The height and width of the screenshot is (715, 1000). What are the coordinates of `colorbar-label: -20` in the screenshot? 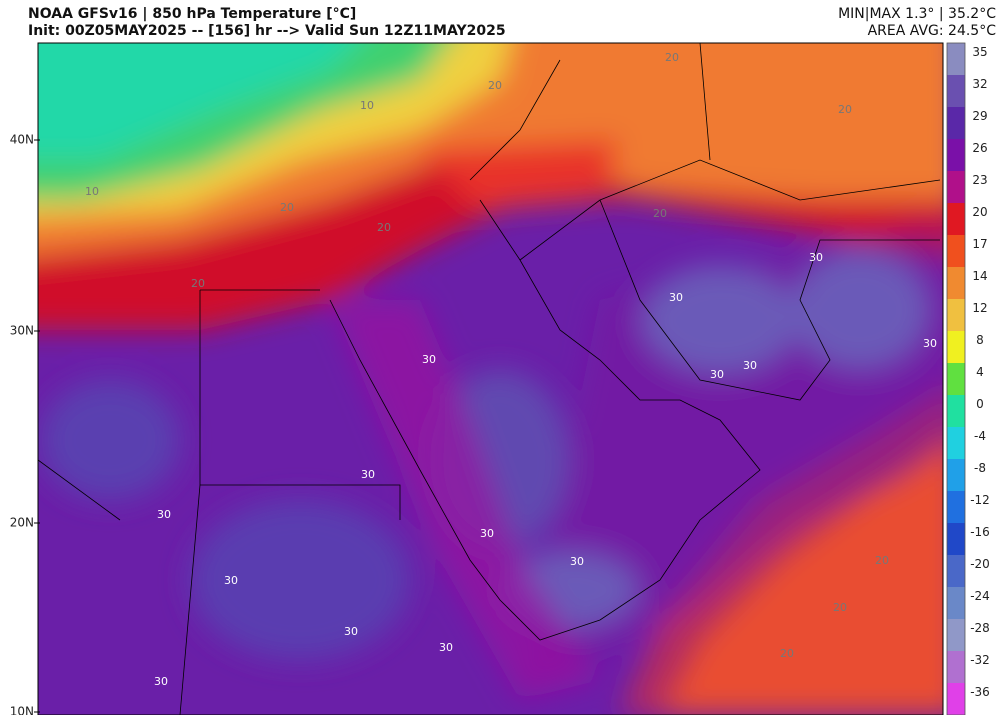 It's located at (980, 564).